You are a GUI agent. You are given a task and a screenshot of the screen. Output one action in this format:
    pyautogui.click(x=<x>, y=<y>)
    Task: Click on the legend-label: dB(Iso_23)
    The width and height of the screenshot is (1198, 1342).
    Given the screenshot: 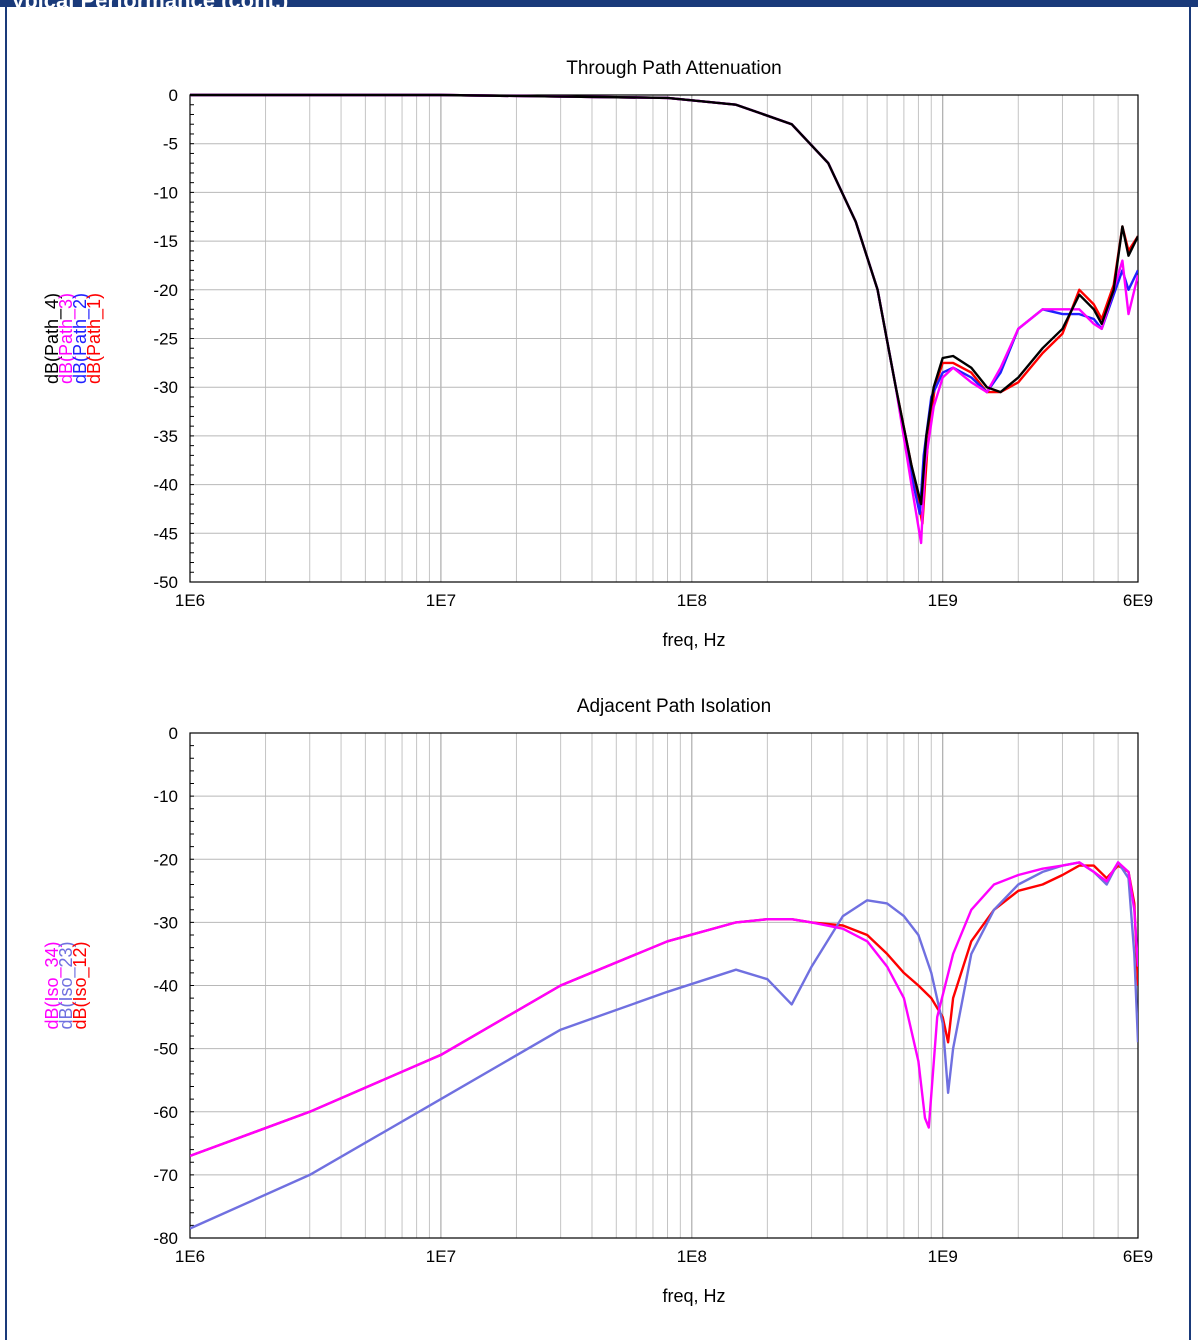 What is the action you would take?
    pyautogui.click(x=66, y=985)
    